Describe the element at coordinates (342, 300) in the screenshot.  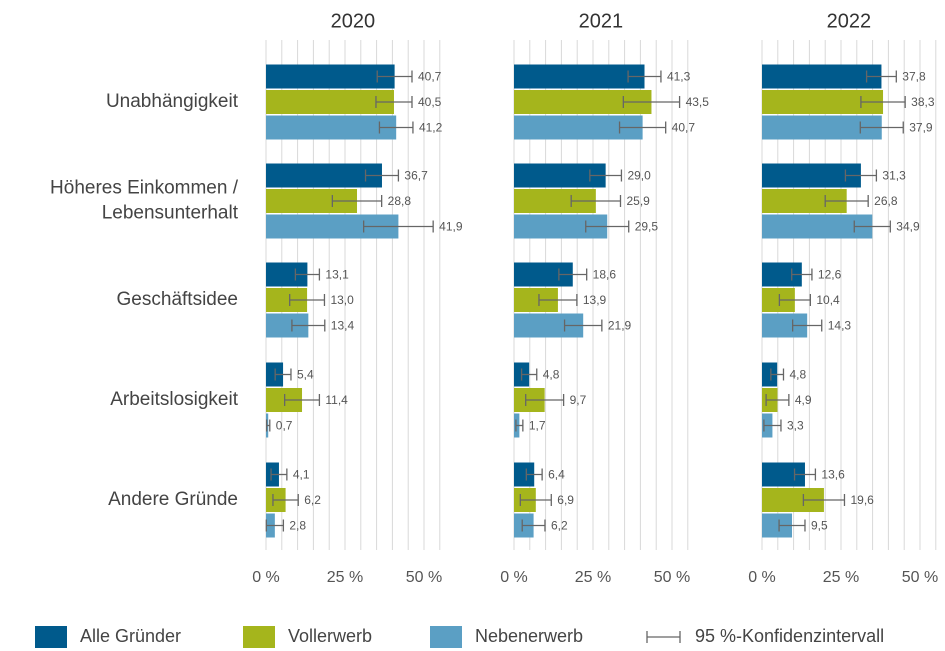
I see `value-label: 13,0` at that location.